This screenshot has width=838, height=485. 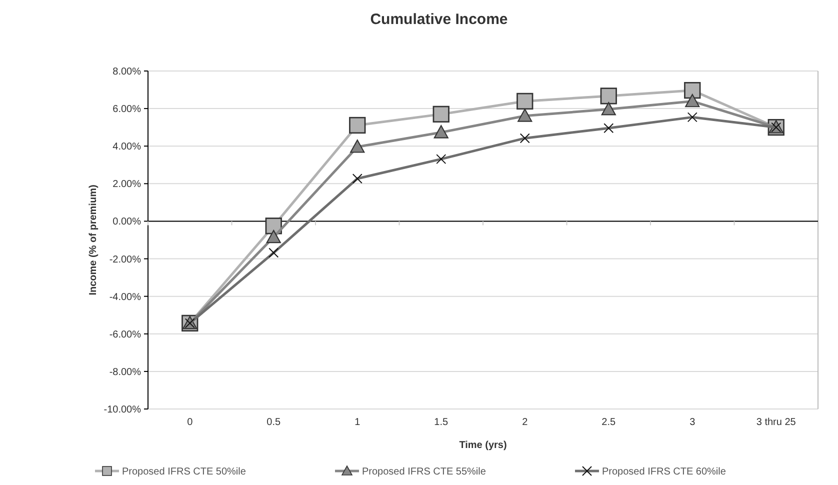 What do you see at coordinates (483, 445) in the screenshot?
I see `x-axis-title: Time (yrs)` at bounding box center [483, 445].